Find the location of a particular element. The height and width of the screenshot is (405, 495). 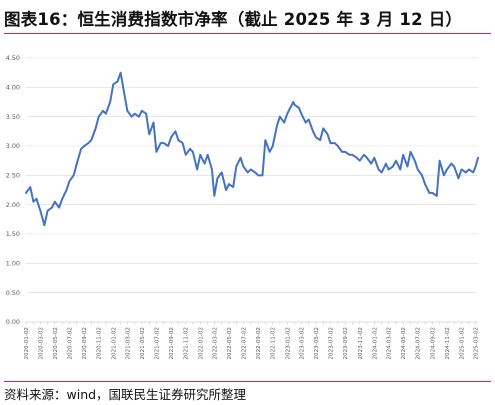

x-tick-label: 2021-07-02 is located at coordinates (157, 343).